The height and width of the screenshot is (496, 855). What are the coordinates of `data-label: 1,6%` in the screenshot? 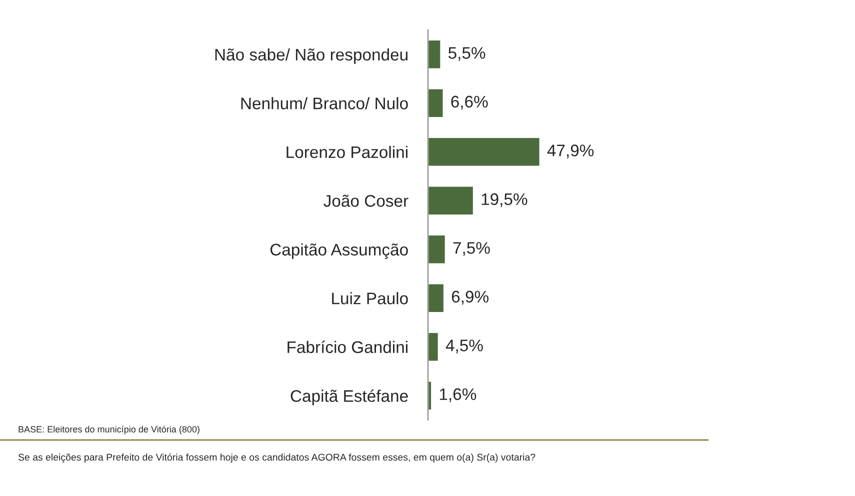 It's located at (458, 395).